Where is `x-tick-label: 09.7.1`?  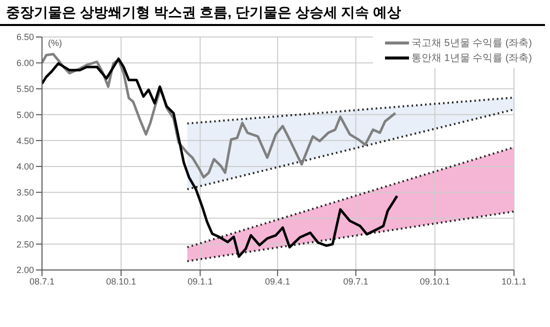
x-tick-label: 09.7.1 is located at coordinates (355, 281).